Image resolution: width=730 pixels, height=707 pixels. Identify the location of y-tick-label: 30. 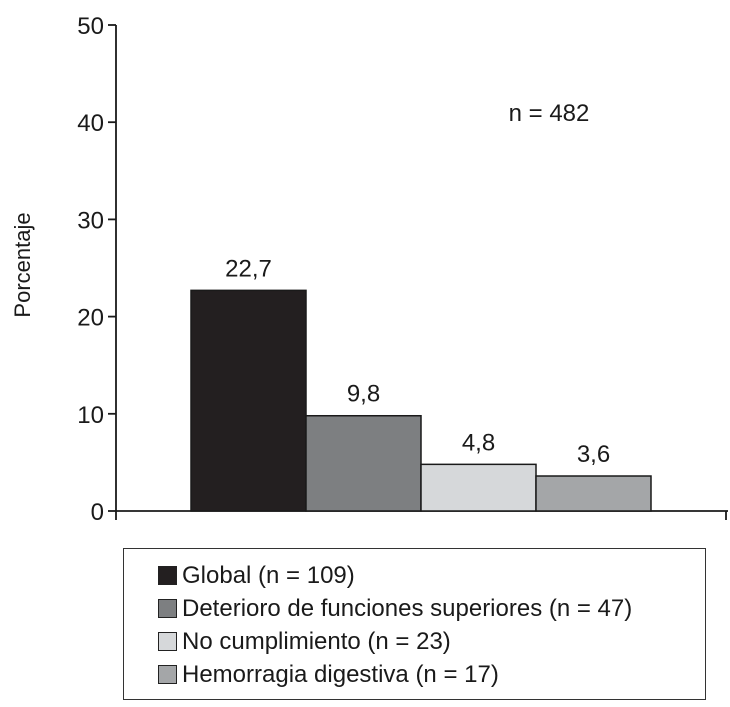
(90, 220).